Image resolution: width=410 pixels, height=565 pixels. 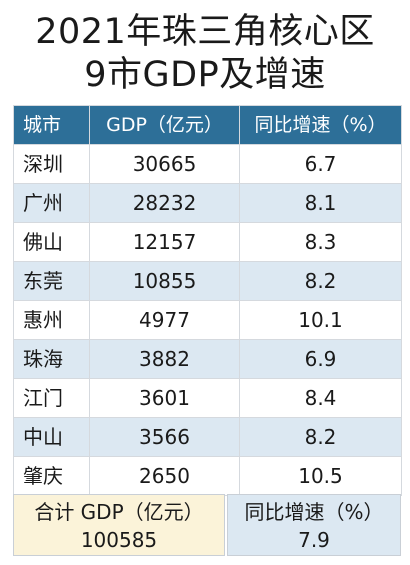 I want to click on chart-title-line-2: 9市GDP及增速, so click(x=205, y=75).